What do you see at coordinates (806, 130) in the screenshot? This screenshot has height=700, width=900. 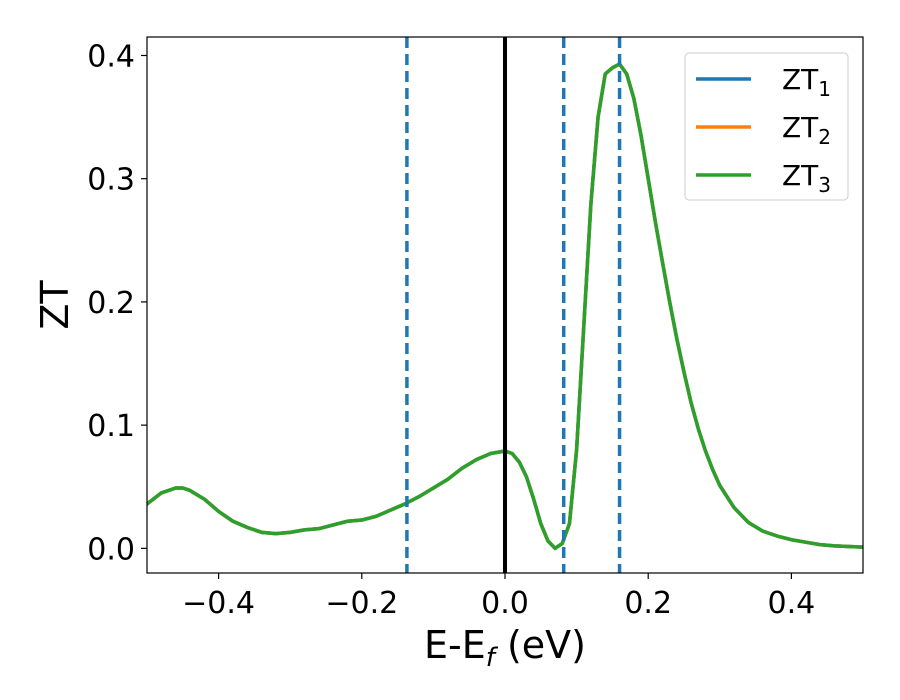 I see `legend-entry-label: ZT2` at bounding box center [806, 130].